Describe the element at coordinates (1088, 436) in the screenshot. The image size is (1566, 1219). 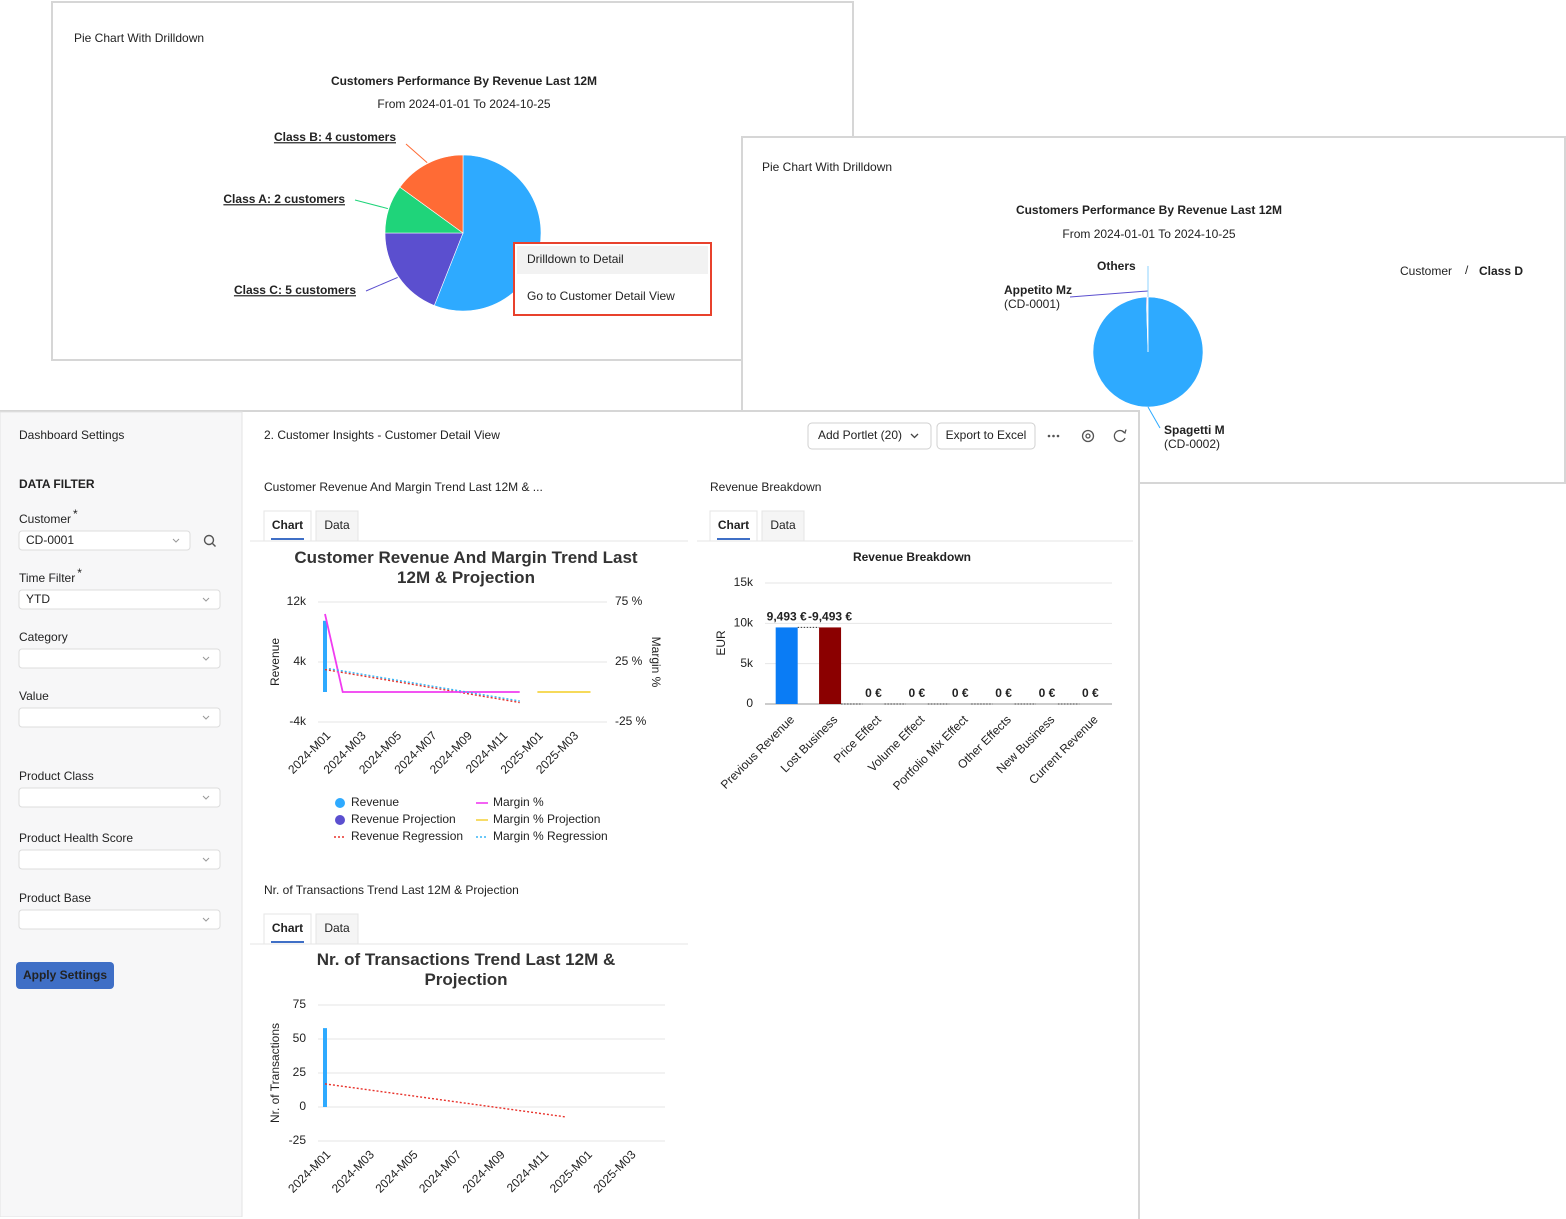
I see `settings-icon` at that location.